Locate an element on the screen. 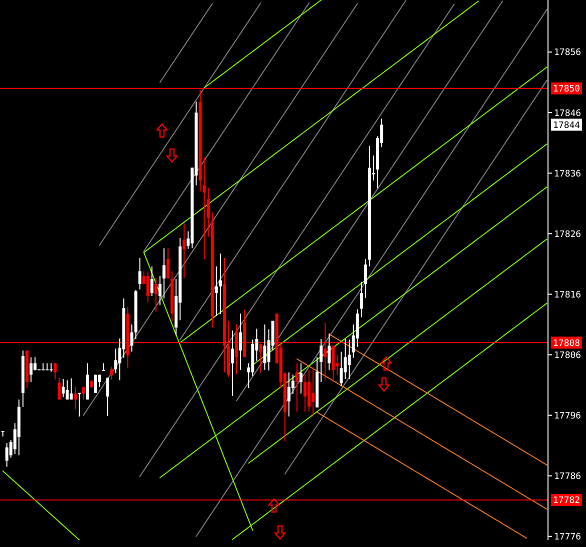  ref-line-label: 17808 is located at coordinates (566, 343).